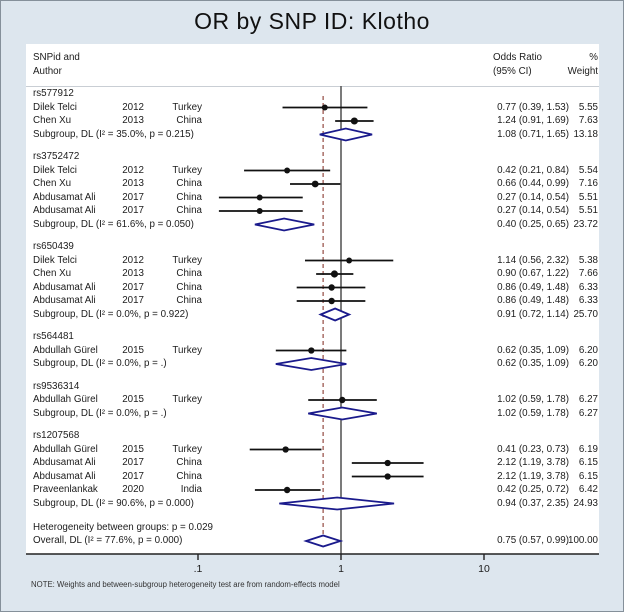 This screenshot has width=624, height=612. Describe the element at coordinates (533, 260) in the screenshot. I see `study-estimate: 1.14 (0.56, 2.32)` at that location.